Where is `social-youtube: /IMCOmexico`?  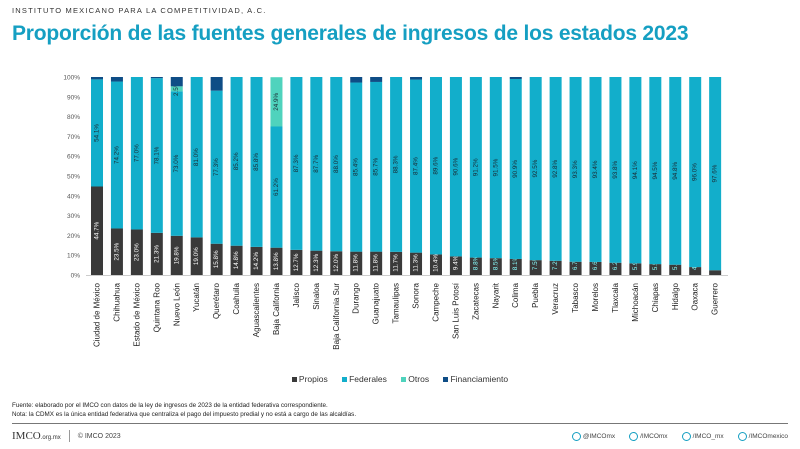 social-youtube: /IMCOmexico is located at coordinates (762, 436).